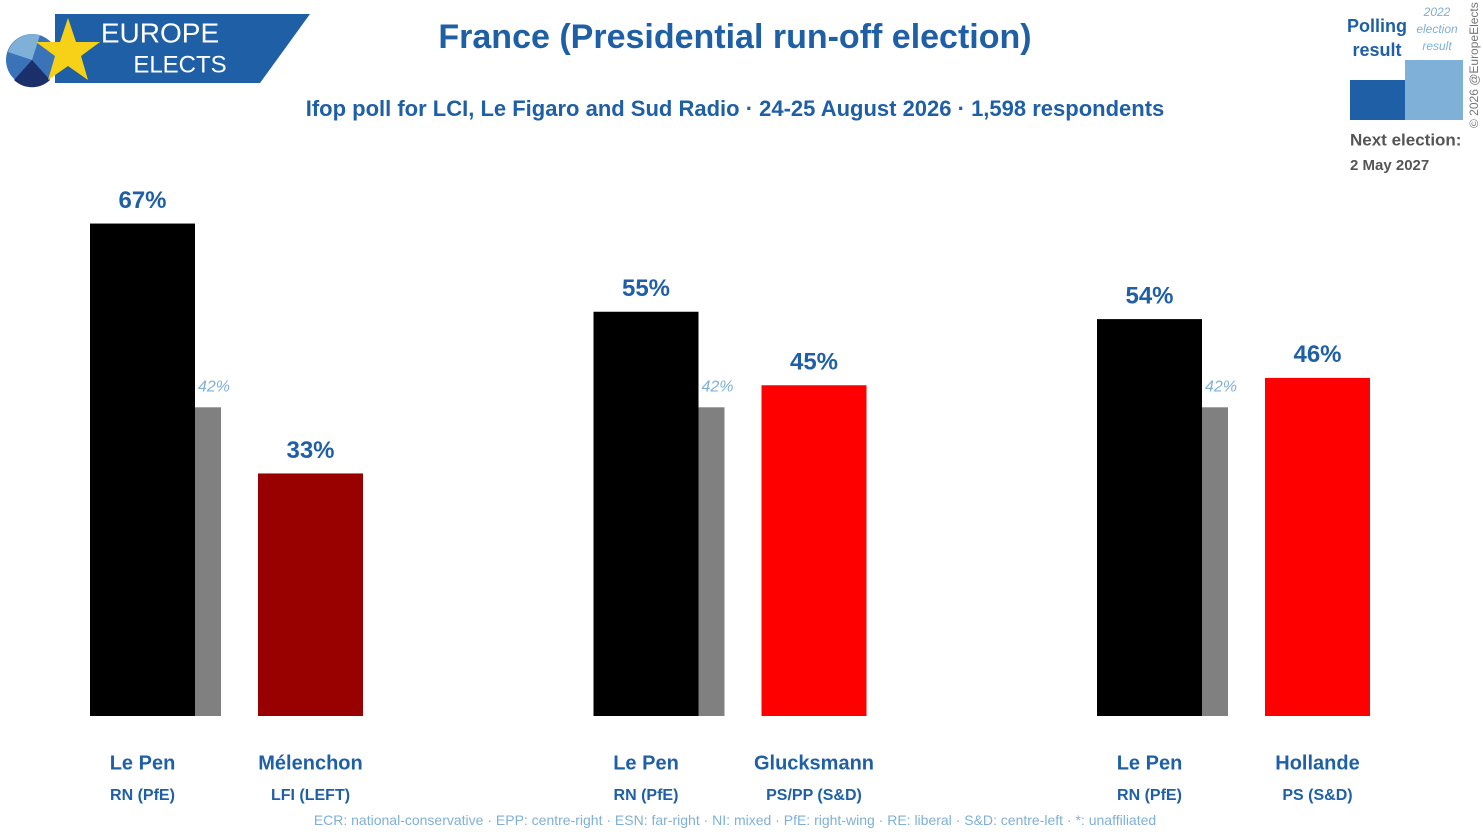  I want to click on party-label: PS/PP (S&D), so click(814, 795).